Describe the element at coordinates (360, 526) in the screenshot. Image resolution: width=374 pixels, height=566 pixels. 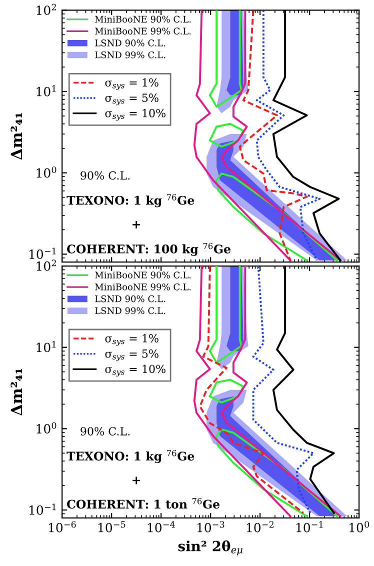
I see `x-tick-label: 10$^{0}$` at that location.